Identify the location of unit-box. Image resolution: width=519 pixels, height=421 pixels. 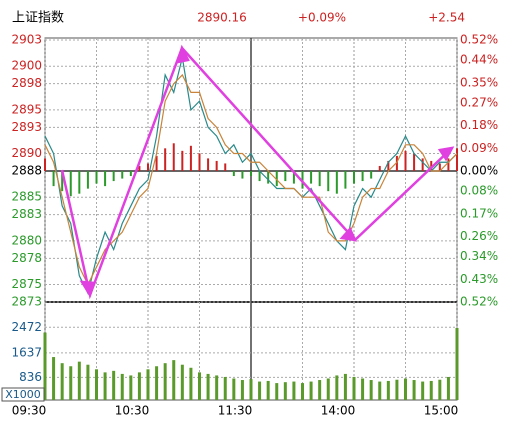
(23, 394).